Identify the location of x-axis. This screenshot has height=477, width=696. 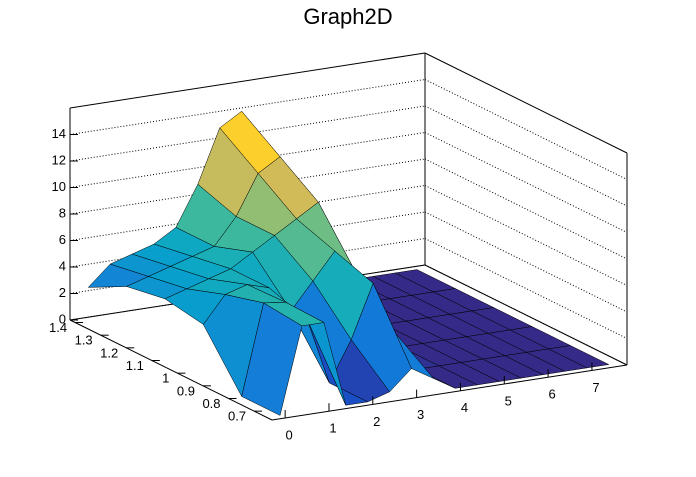
(449, 392).